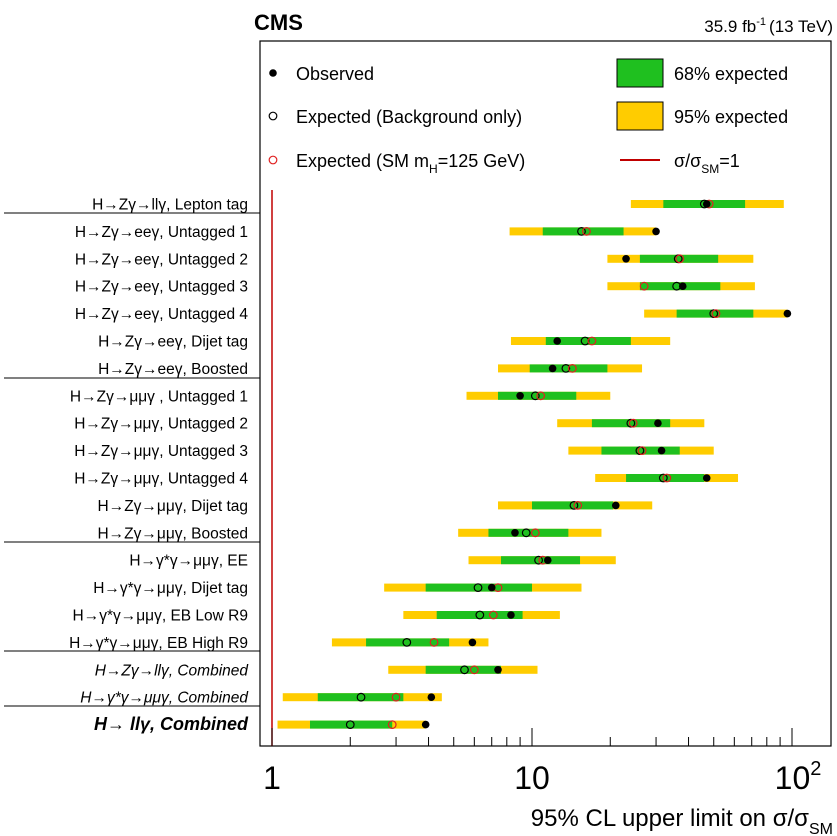  I want to click on category-label: H→γ*γ→μμγ, EE, so click(188, 561).